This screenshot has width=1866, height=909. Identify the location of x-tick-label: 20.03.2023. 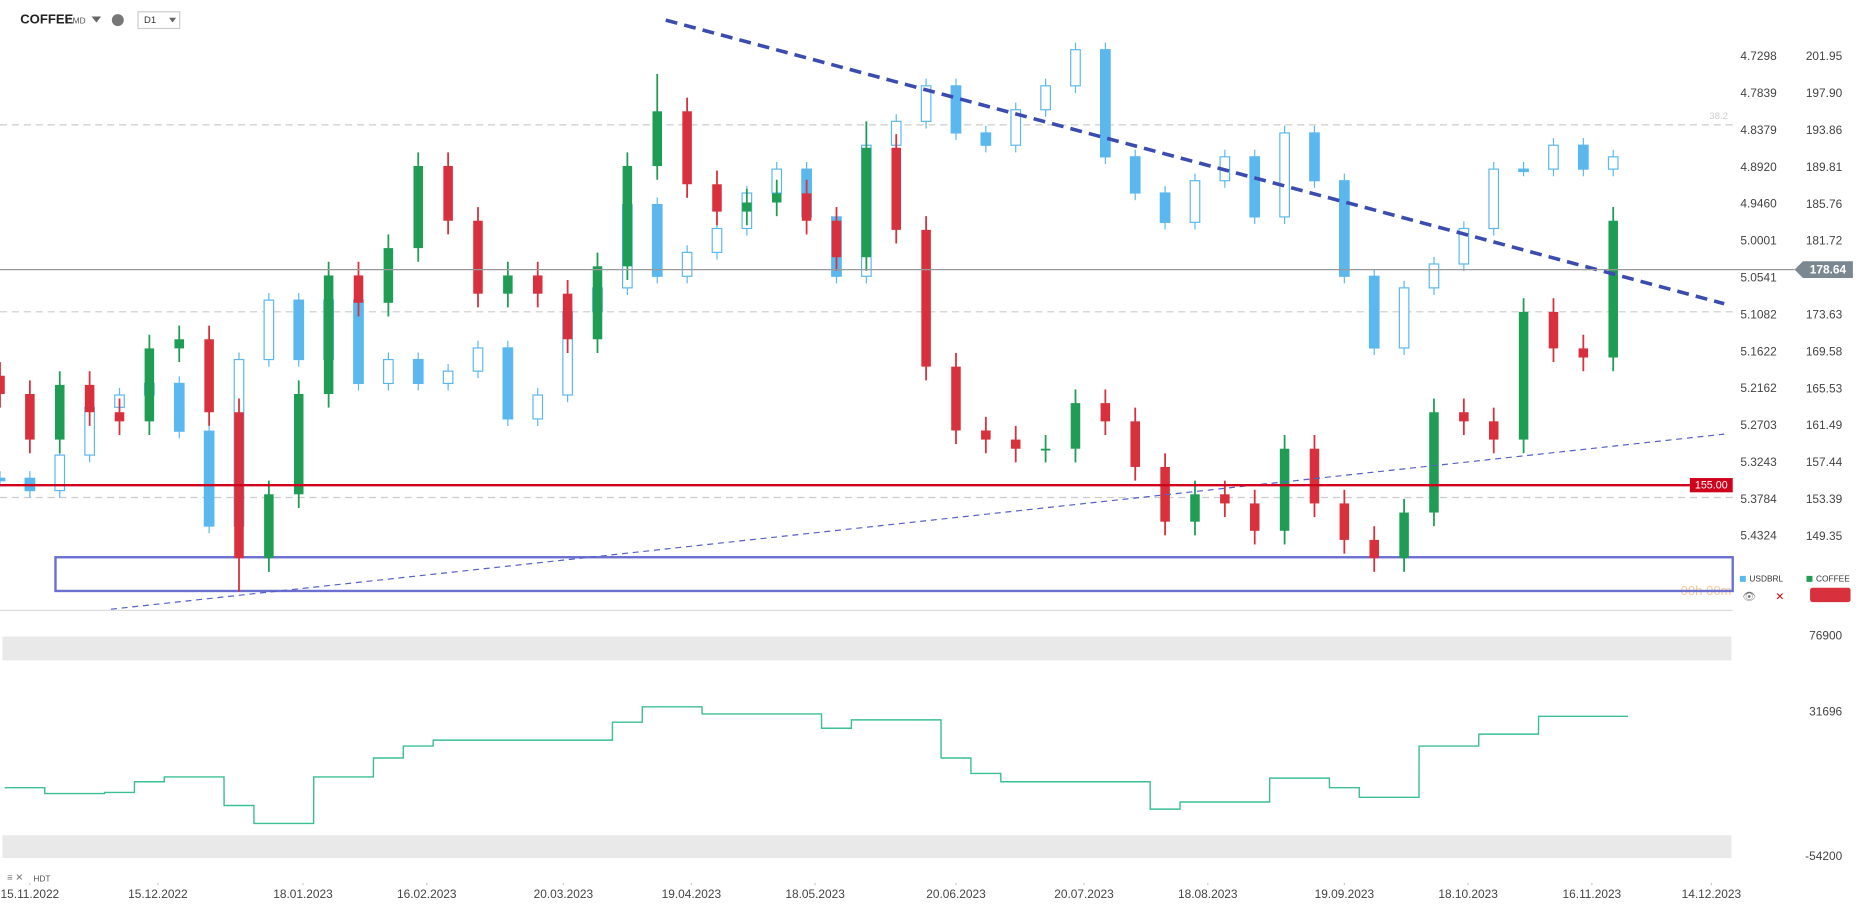
(564, 894).